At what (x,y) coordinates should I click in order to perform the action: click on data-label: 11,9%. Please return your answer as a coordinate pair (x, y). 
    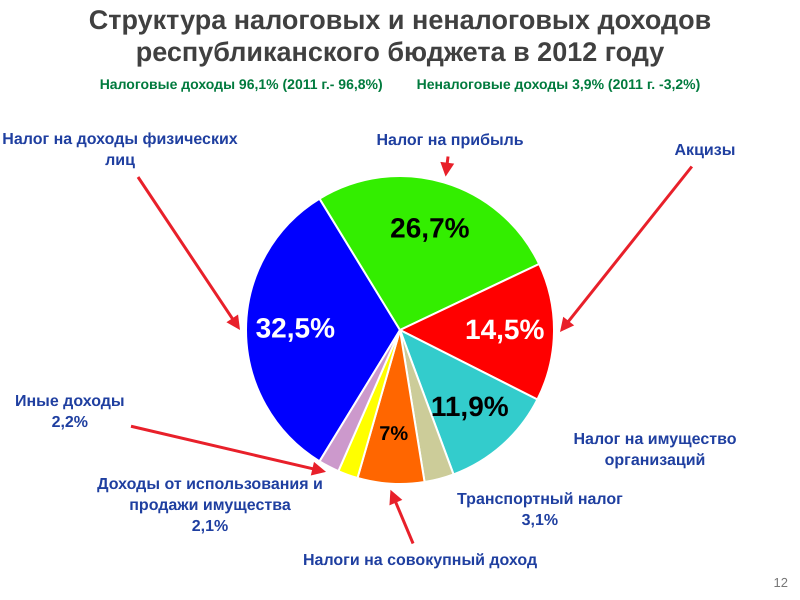
    Looking at the image, I should click on (469, 406).